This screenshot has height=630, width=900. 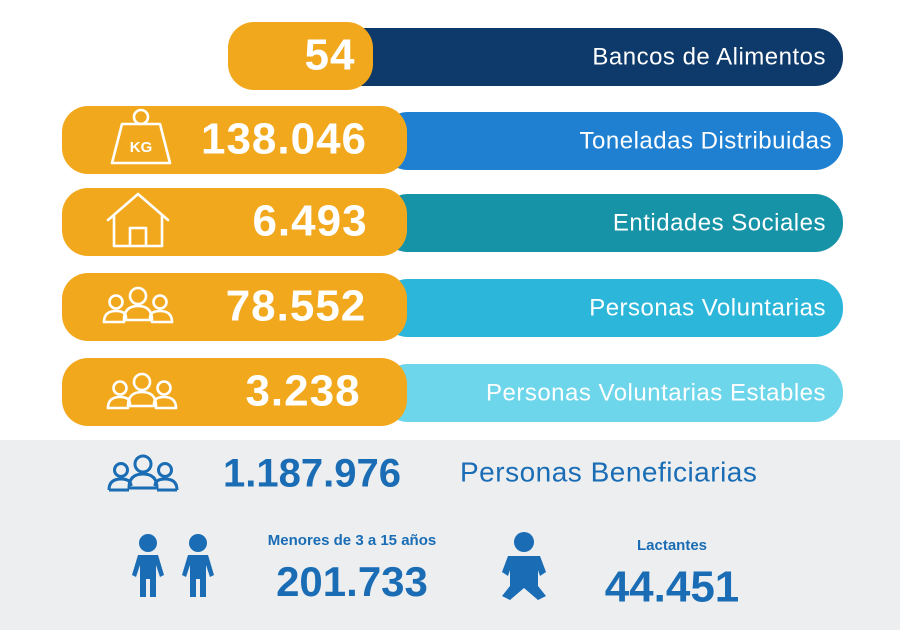 I want to click on stat-row: 3.238 Personas Voluntarias Estables, so click(x=452, y=392).